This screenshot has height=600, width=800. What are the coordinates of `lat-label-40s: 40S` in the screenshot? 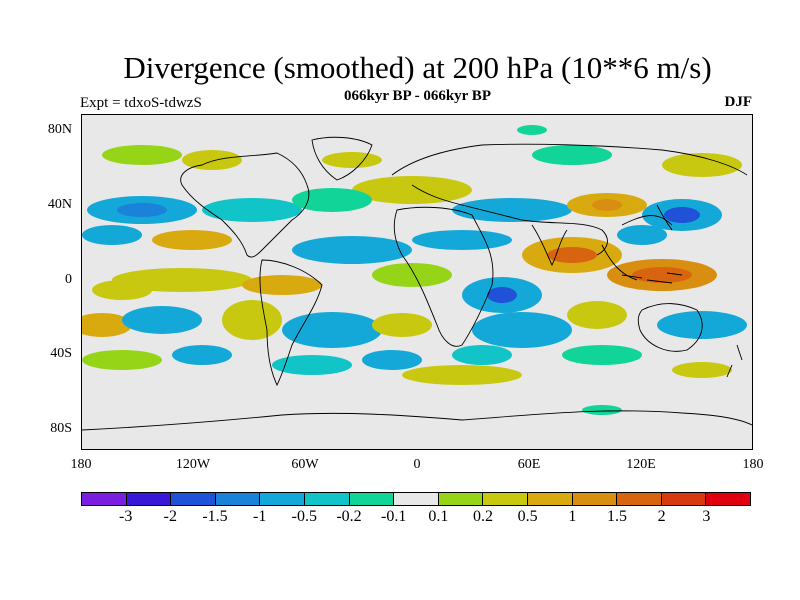 It's located at (61, 353).